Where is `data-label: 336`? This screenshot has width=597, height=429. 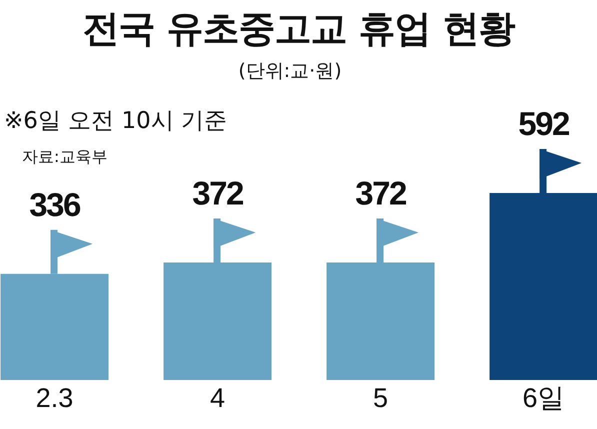 data-label: 336 is located at coordinates (55, 204).